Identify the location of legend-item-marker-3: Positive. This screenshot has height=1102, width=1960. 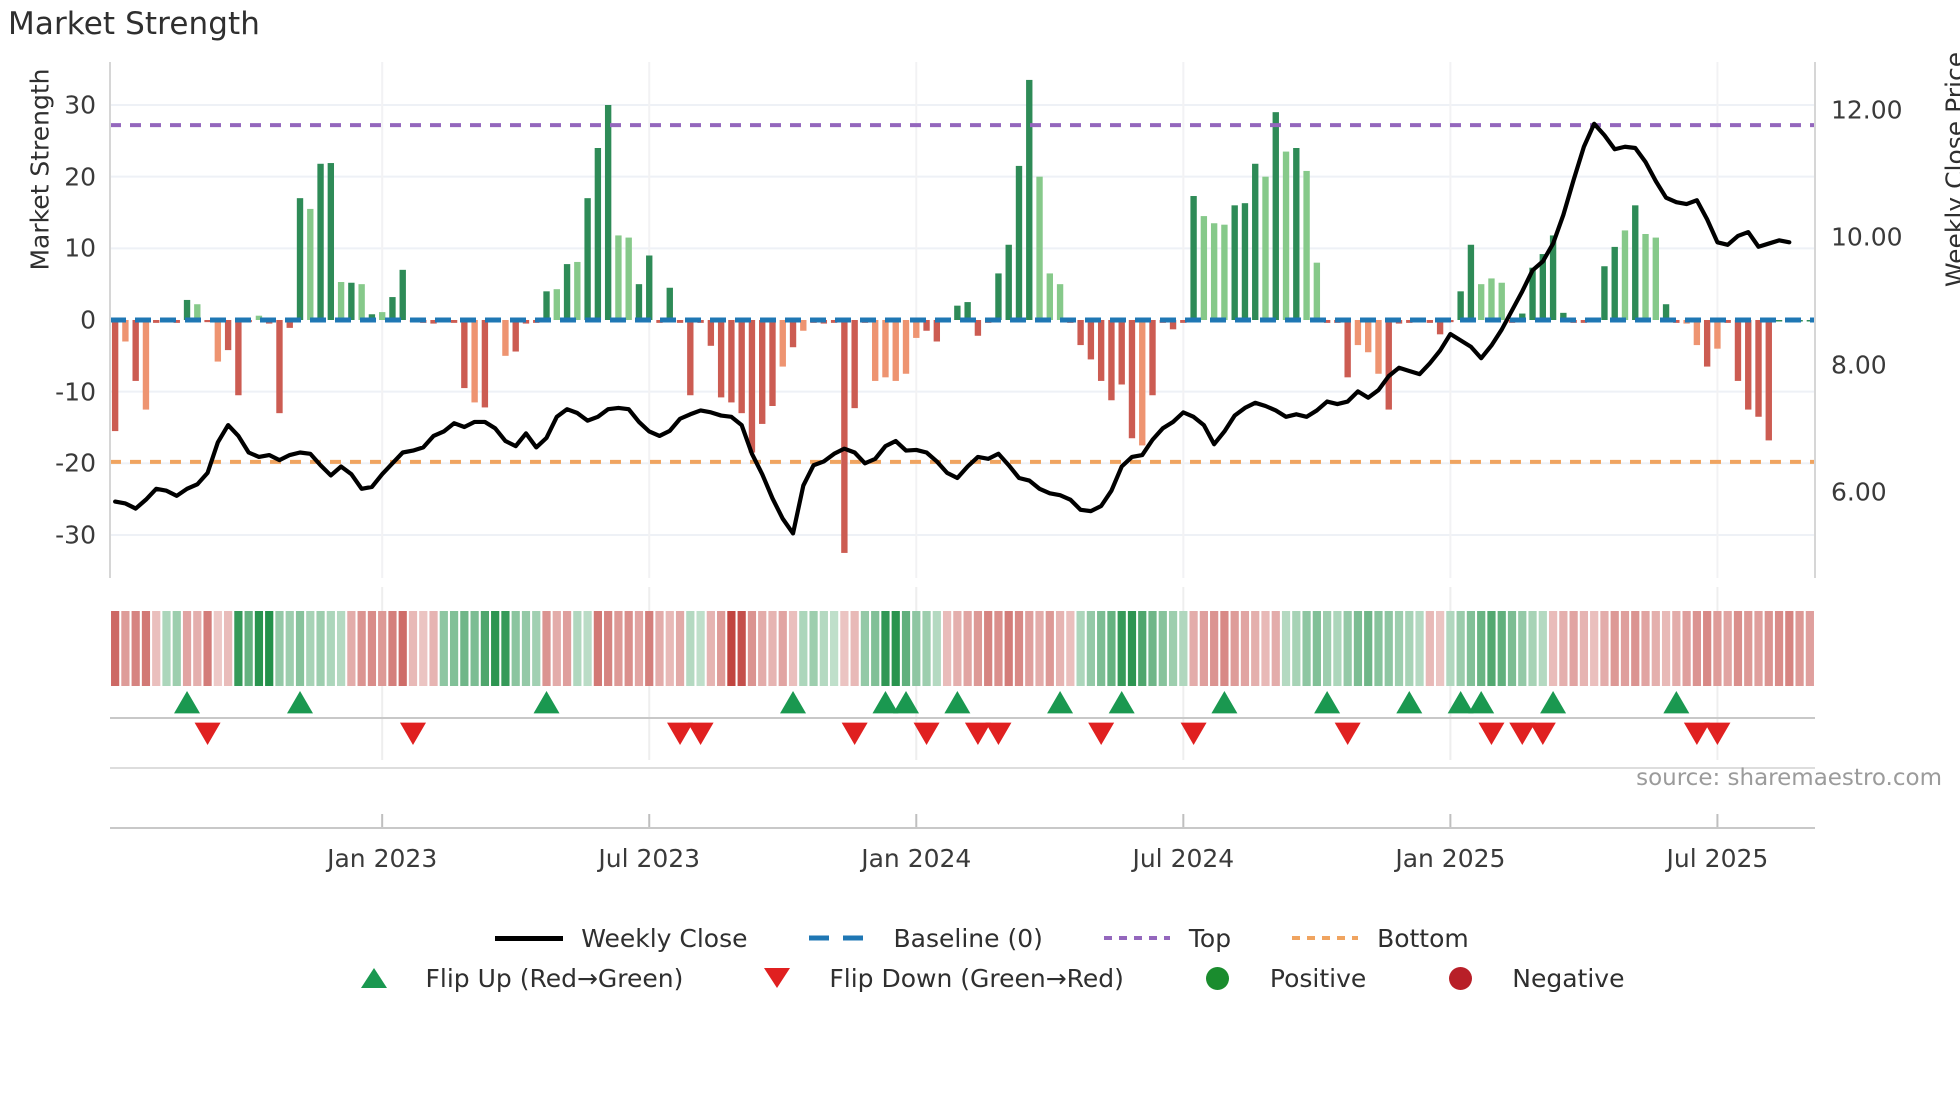
(1273, 978).